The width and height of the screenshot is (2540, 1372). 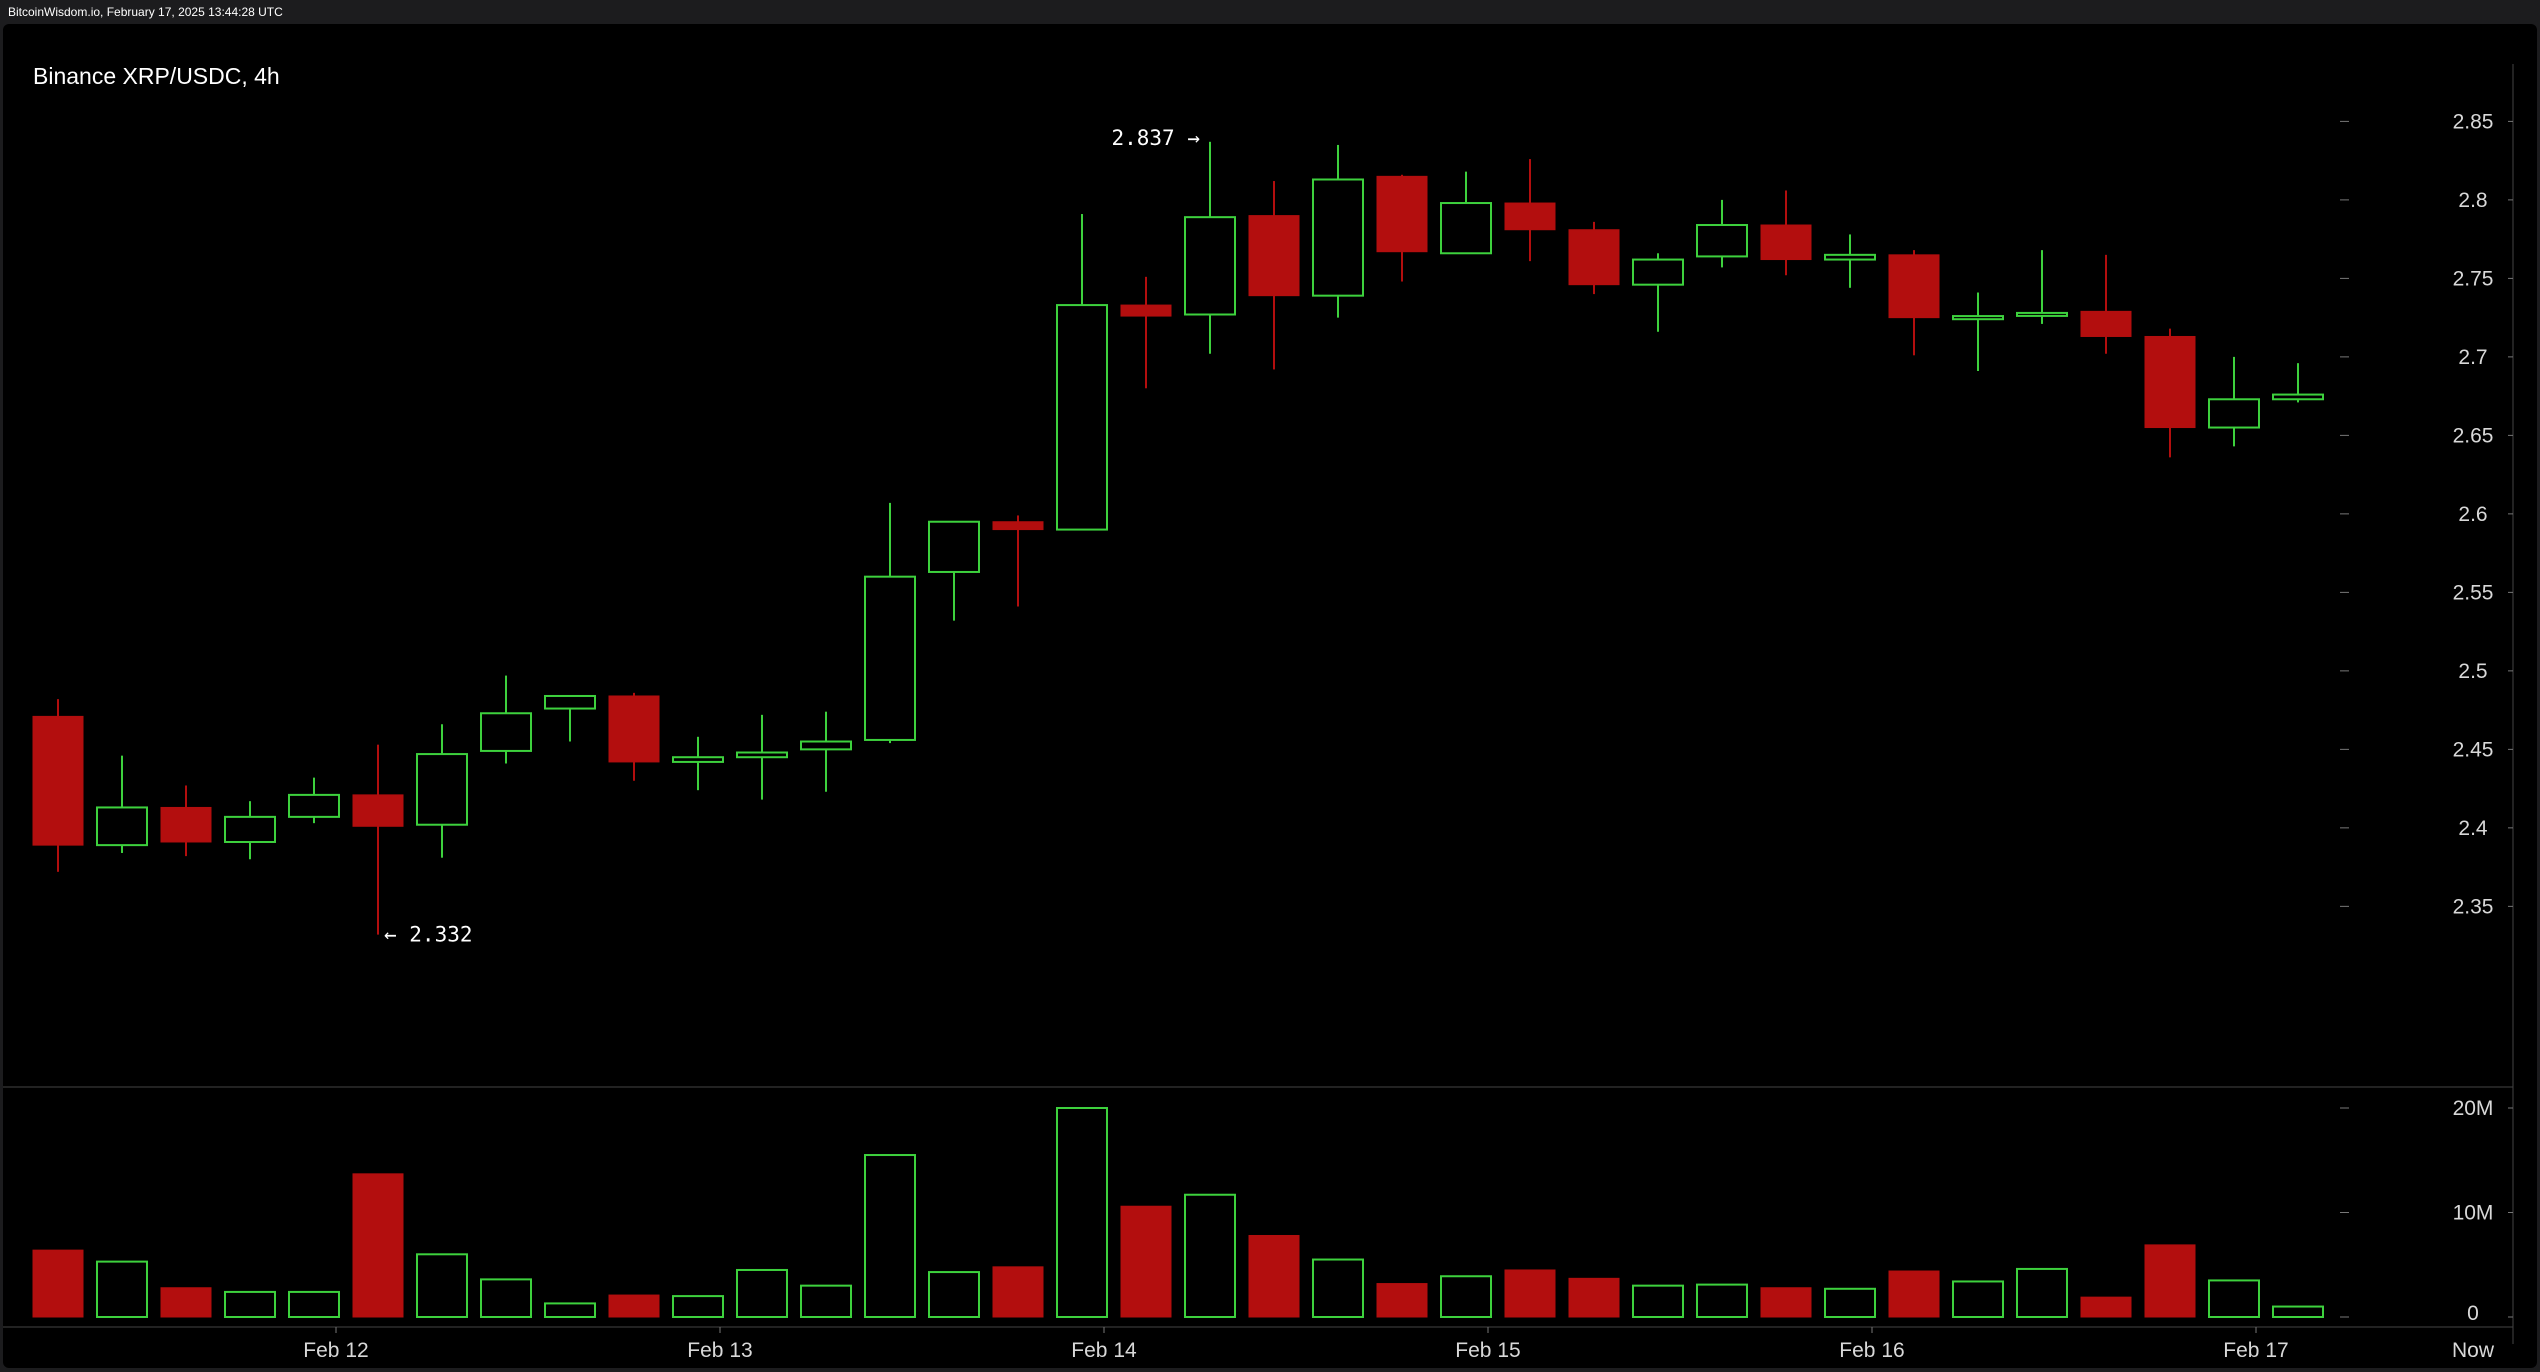 I want to click on date-tick-label: Feb 16, so click(x=1871, y=1350).